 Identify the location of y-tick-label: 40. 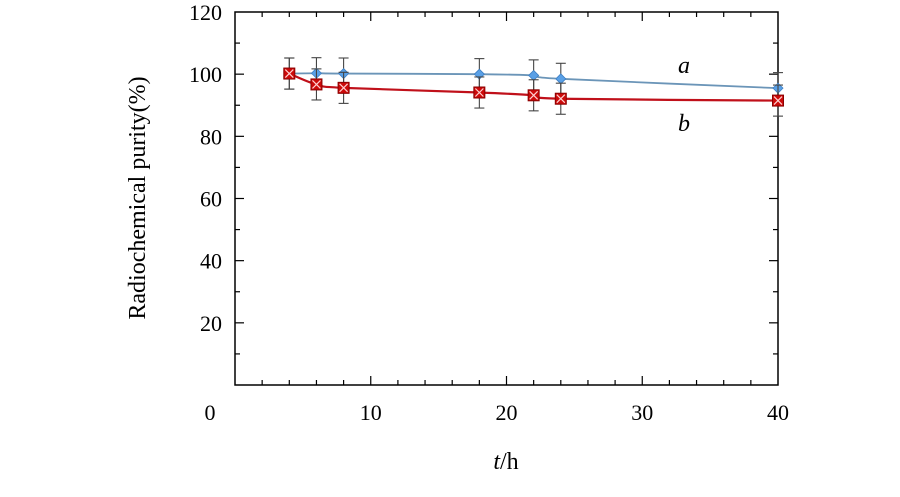
(211, 261).